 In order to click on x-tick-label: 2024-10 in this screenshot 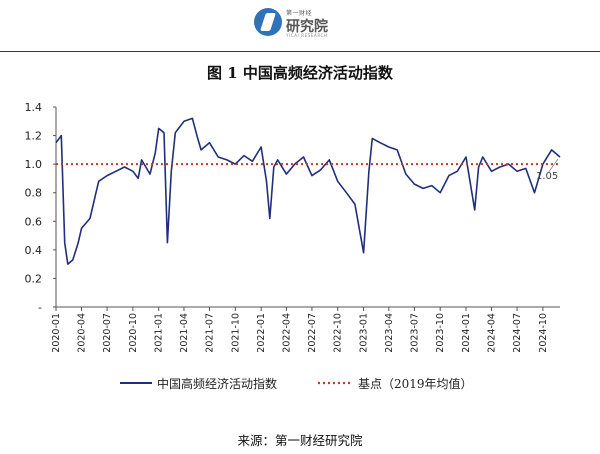, I will do `click(543, 333)`.